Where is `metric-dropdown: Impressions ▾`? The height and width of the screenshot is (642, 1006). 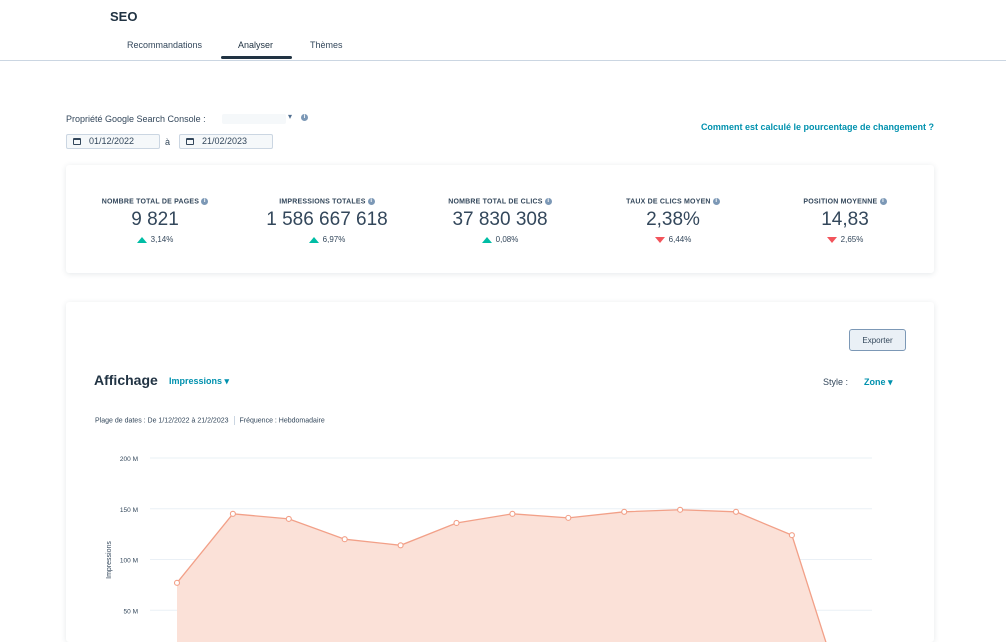 metric-dropdown: Impressions ▾ is located at coordinates (199, 381).